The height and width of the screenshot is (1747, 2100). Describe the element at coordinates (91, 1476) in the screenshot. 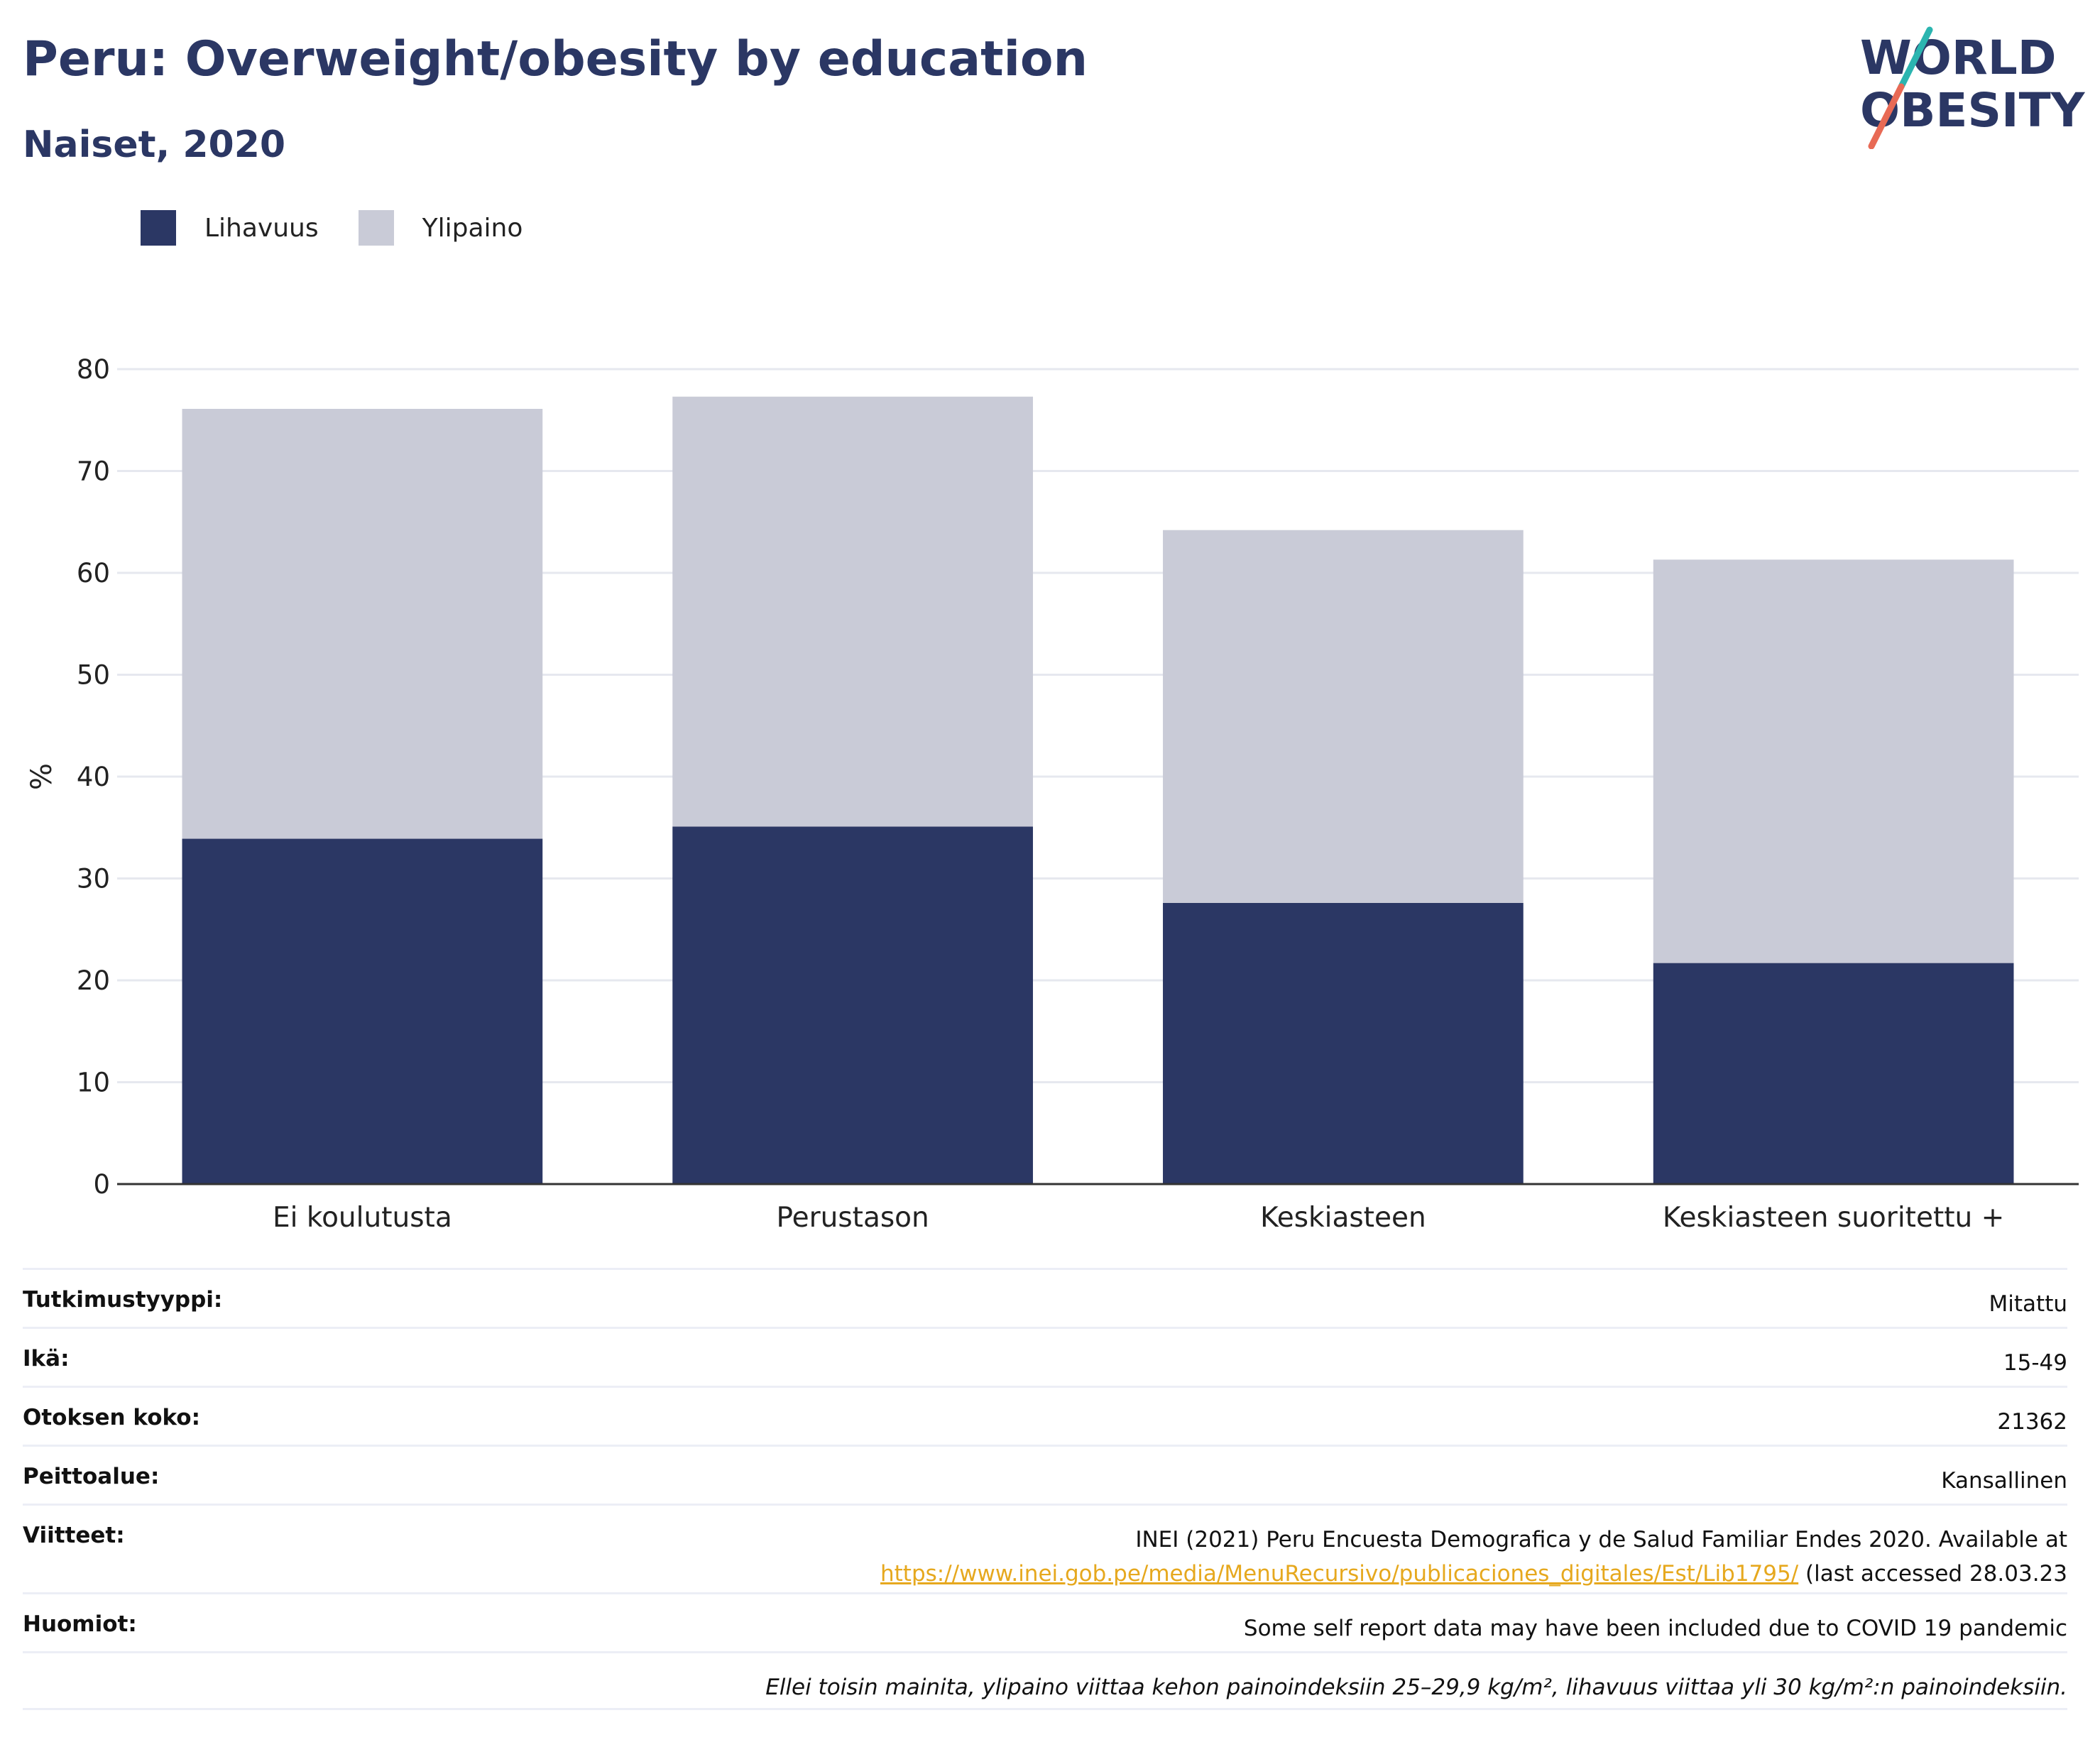

I see `meta-label-coverage: Peittoalue:` at that location.